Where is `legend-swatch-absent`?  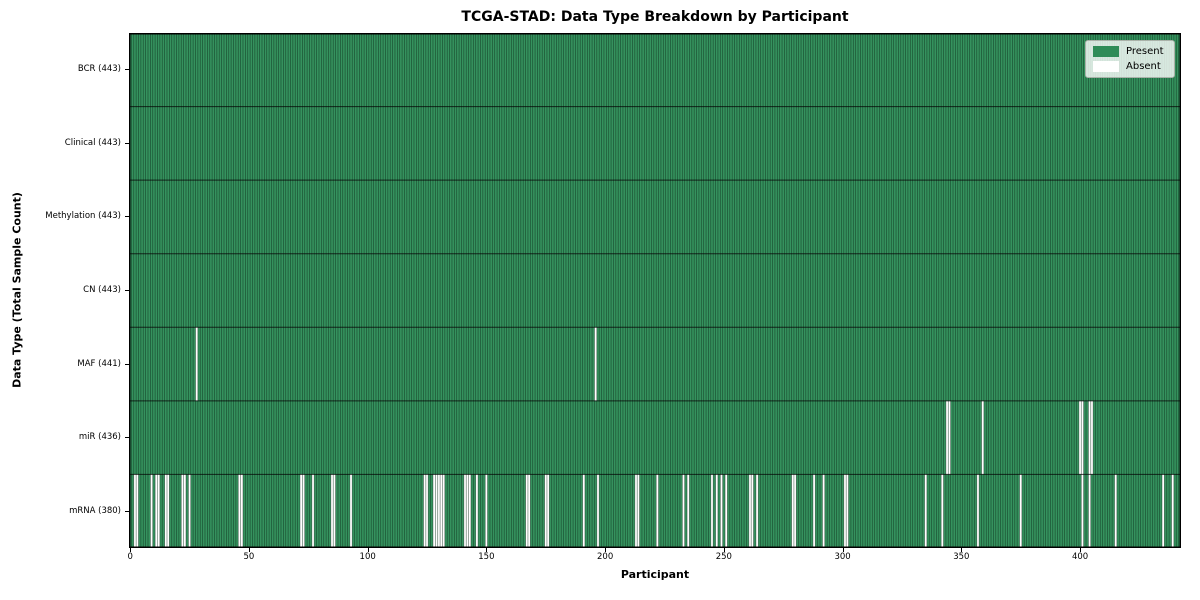
legend-swatch-absent is located at coordinates (1106, 66).